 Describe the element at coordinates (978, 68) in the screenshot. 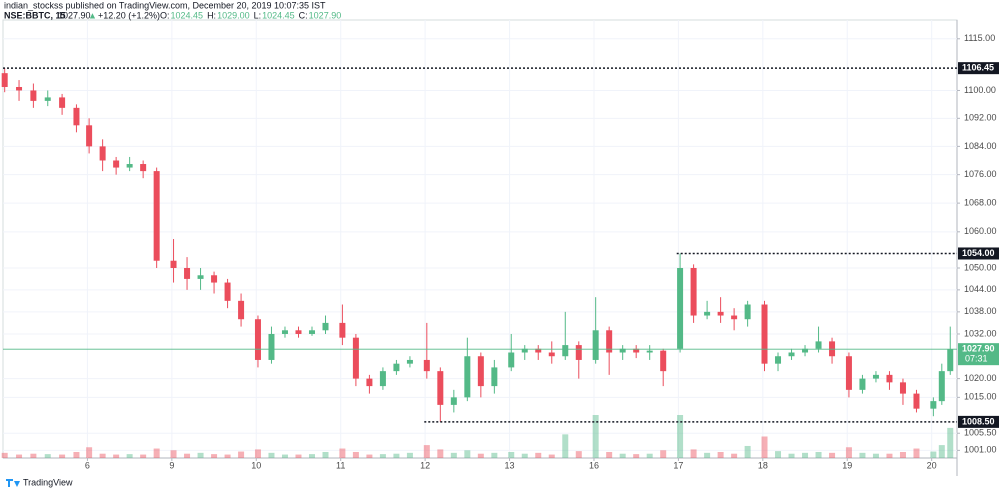

I see `price-label: 1106.45` at that location.